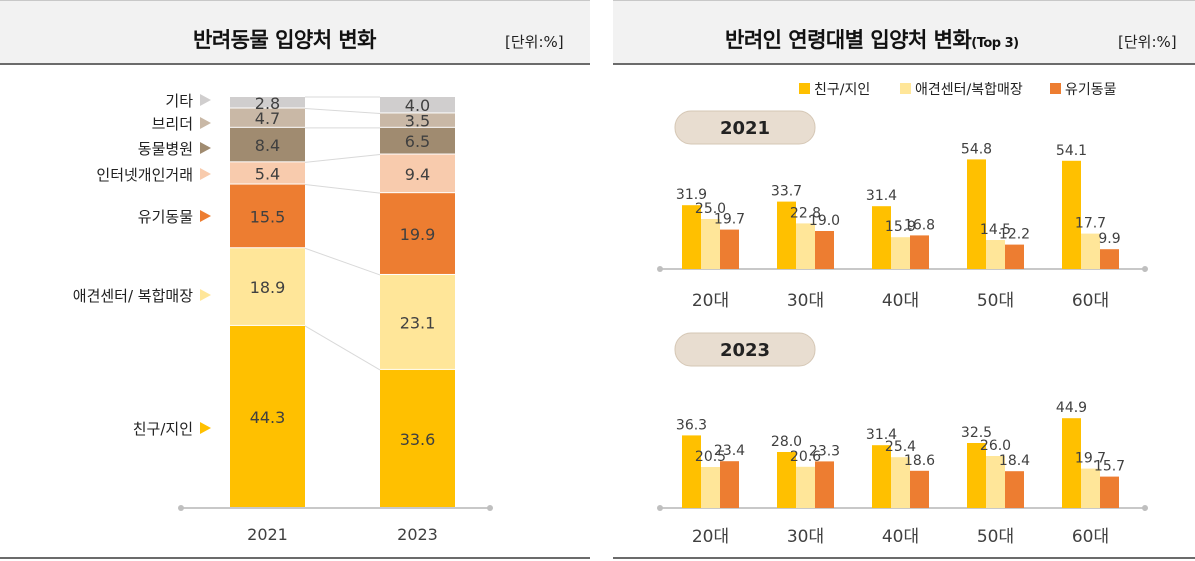 The height and width of the screenshot is (561, 1195). What do you see at coordinates (417, 105) in the screenshot?
I see `data-label: 4.0` at bounding box center [417, 105].